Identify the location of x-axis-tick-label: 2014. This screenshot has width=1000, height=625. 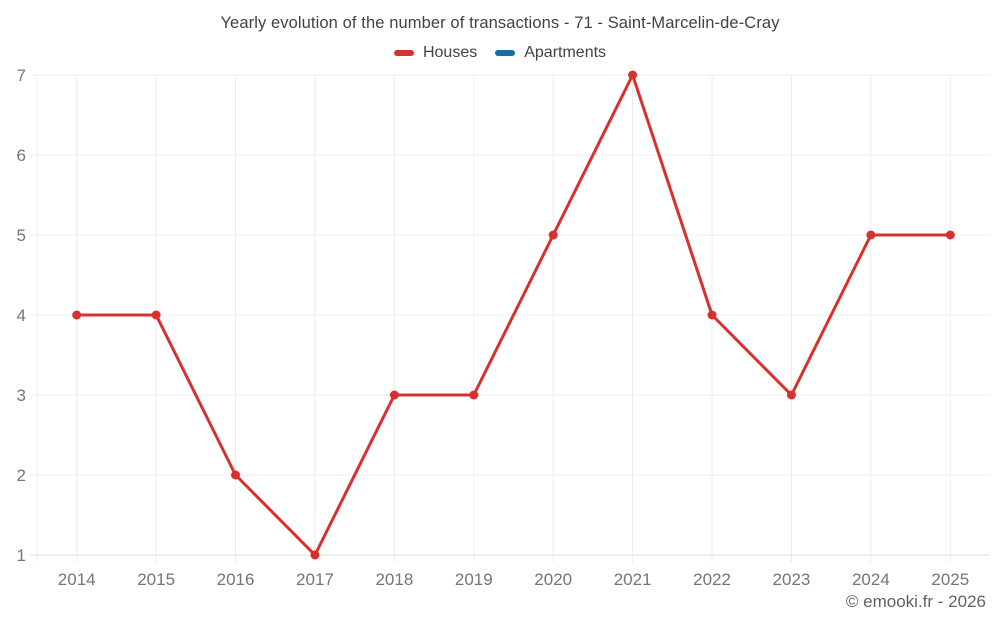
(77, 579).